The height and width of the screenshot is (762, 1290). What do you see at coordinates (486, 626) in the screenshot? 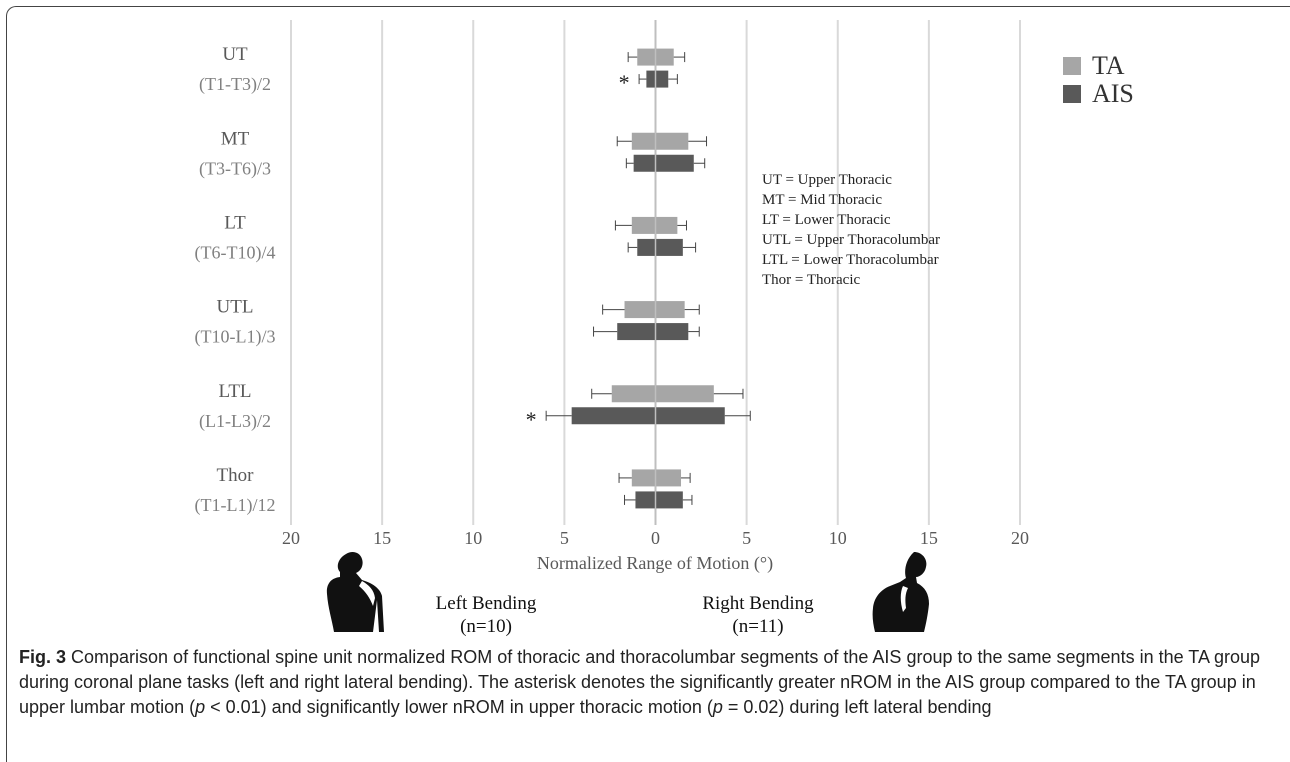
I see `direction-n: (n=10)` at bounding box center [486, 626].